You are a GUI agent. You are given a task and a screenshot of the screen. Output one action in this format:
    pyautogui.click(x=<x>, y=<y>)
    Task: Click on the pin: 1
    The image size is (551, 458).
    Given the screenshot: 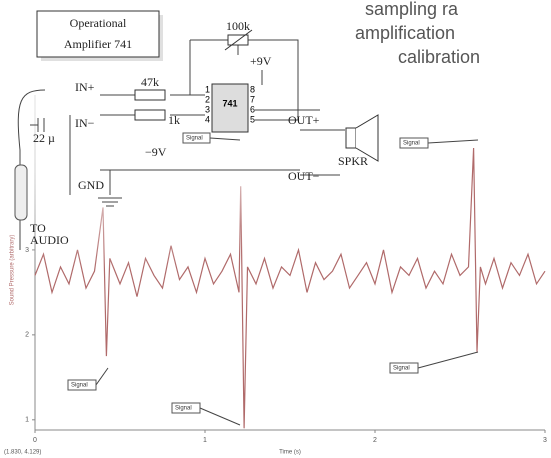 What is the action you would take?
    pyautogui.click(x=207, y=89)
    